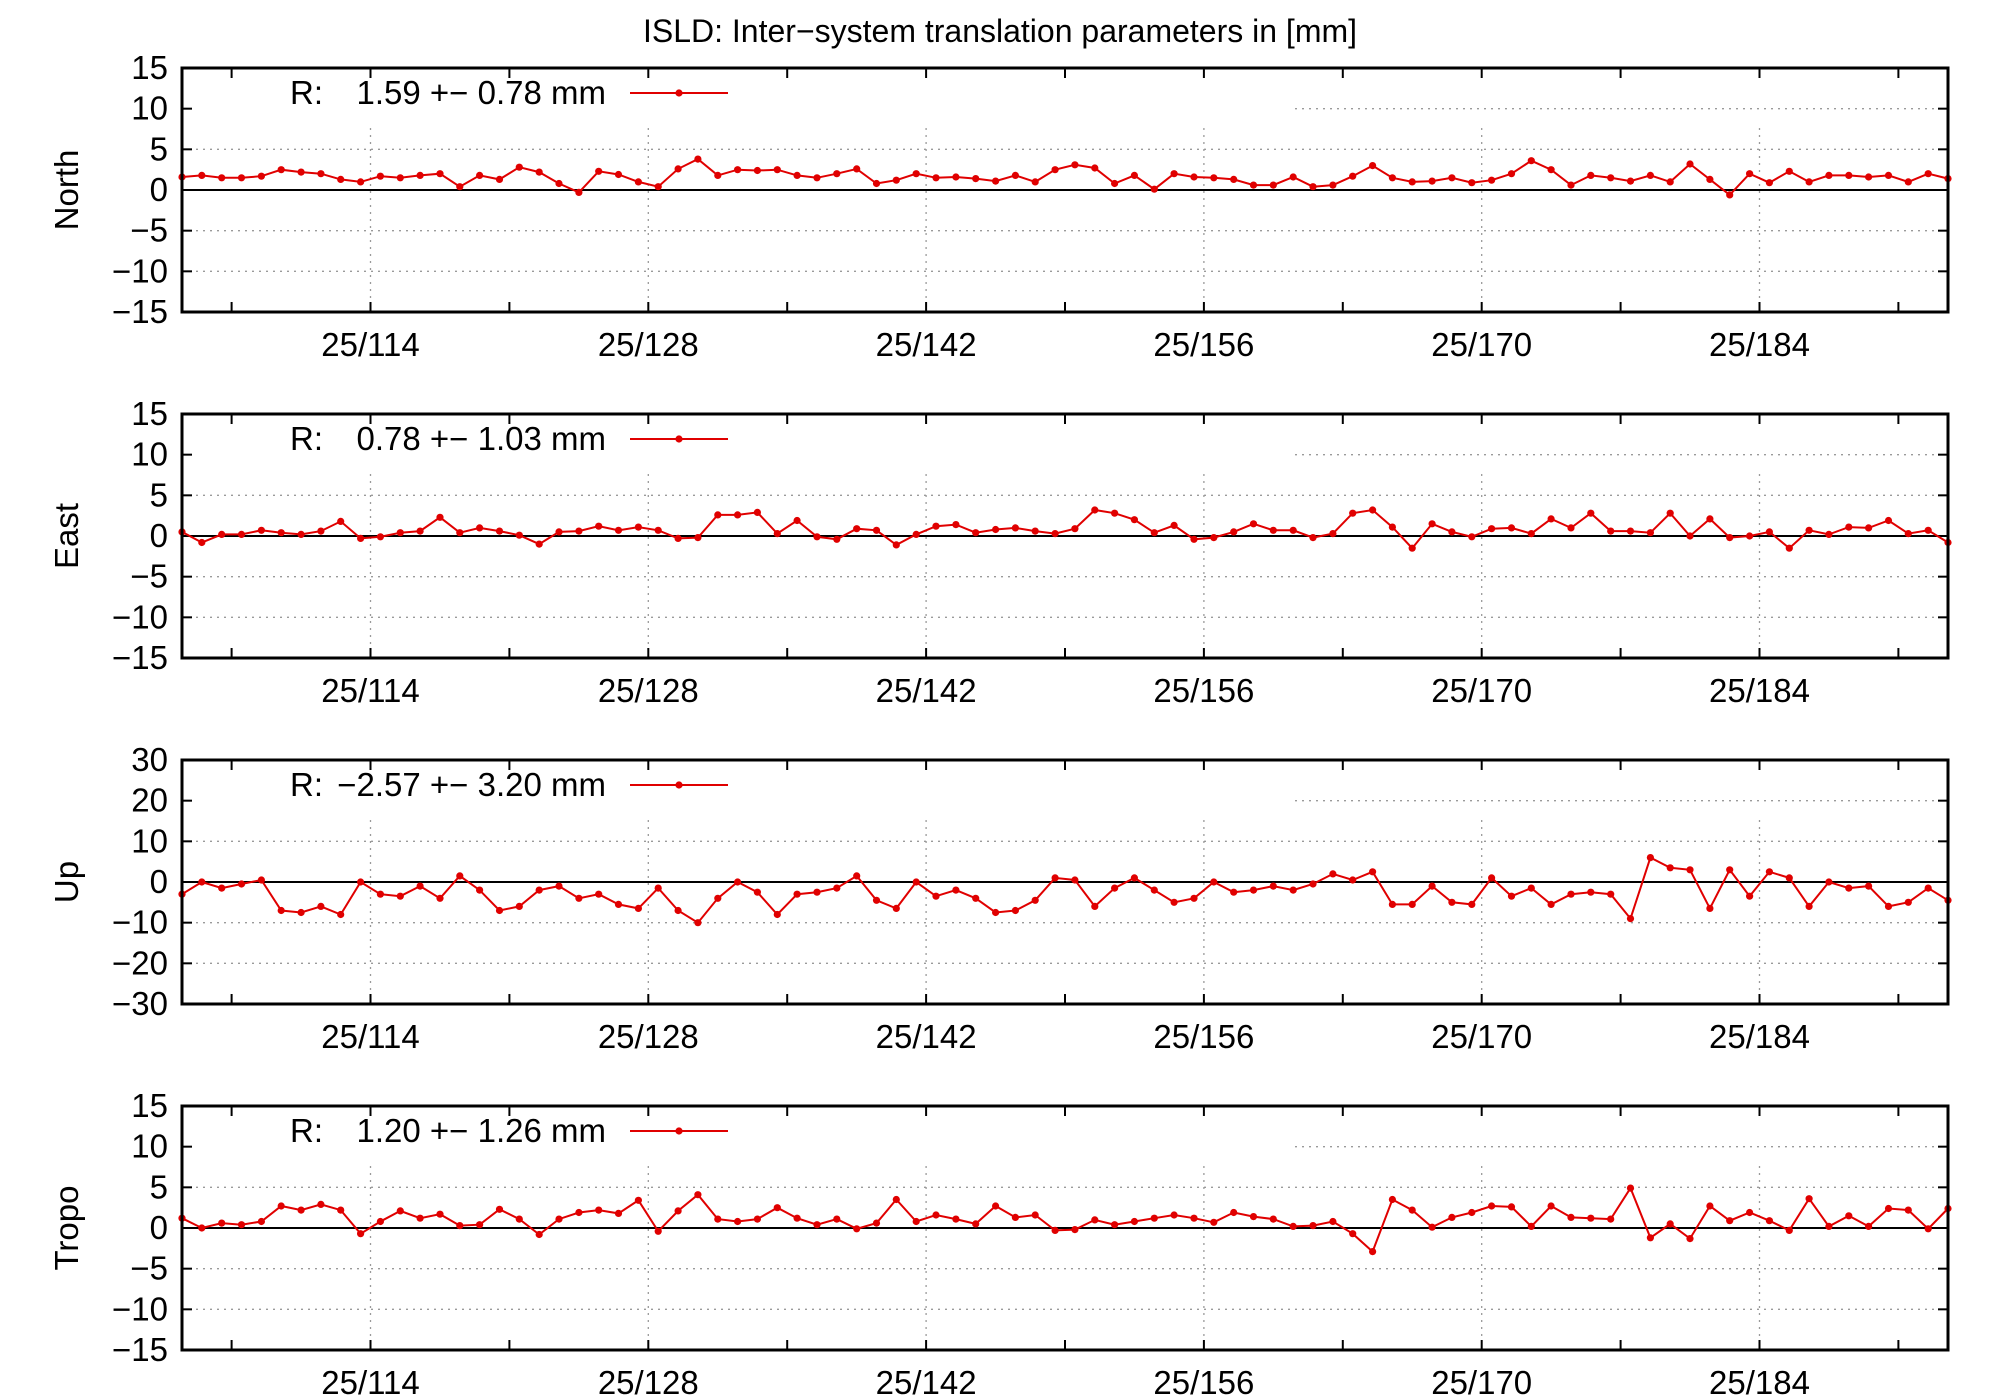  I want to click on legend-point-sample, so click(679, 1131).